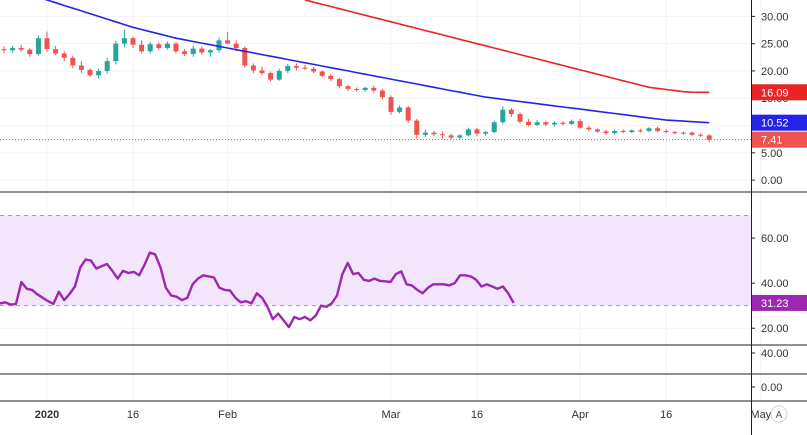  What do you see at coordinates (775, 239) in the screenshot?
I see `rsi-tick-2: 60.00` at bounding box center [775, 239].